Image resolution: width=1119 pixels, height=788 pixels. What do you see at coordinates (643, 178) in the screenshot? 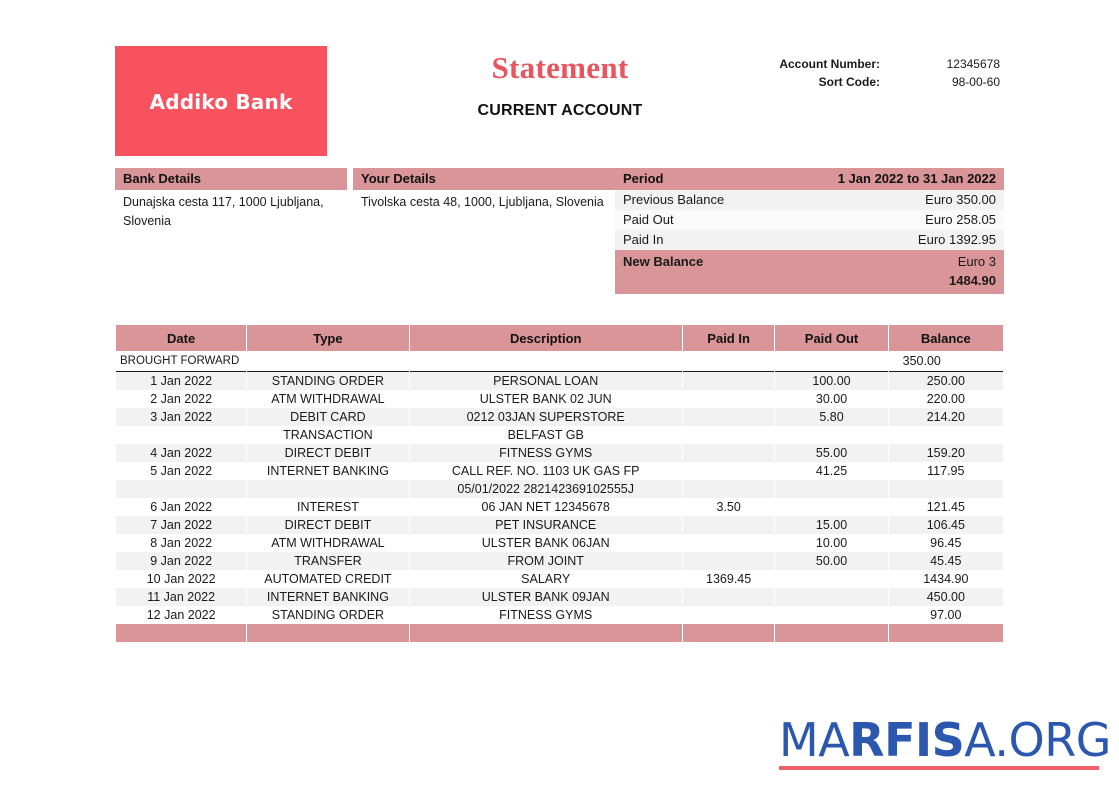
I see `period-label: Period` at bounding box center [643, 178].